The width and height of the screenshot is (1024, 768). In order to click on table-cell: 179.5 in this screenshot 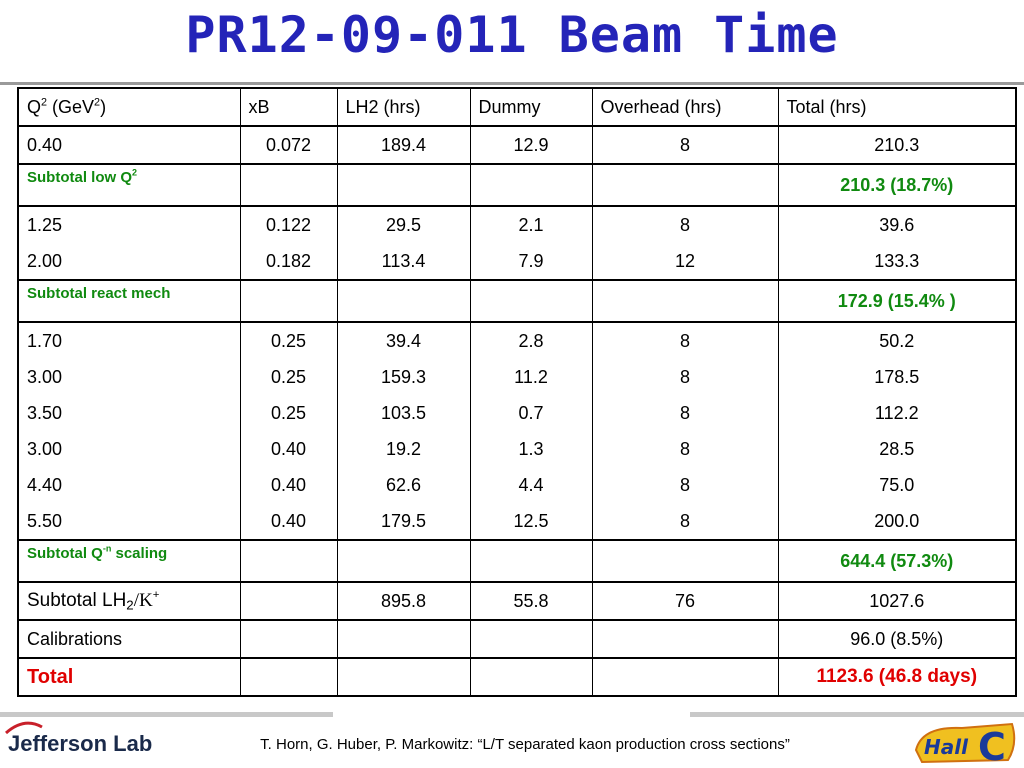, I will do `click(403, 521)`.